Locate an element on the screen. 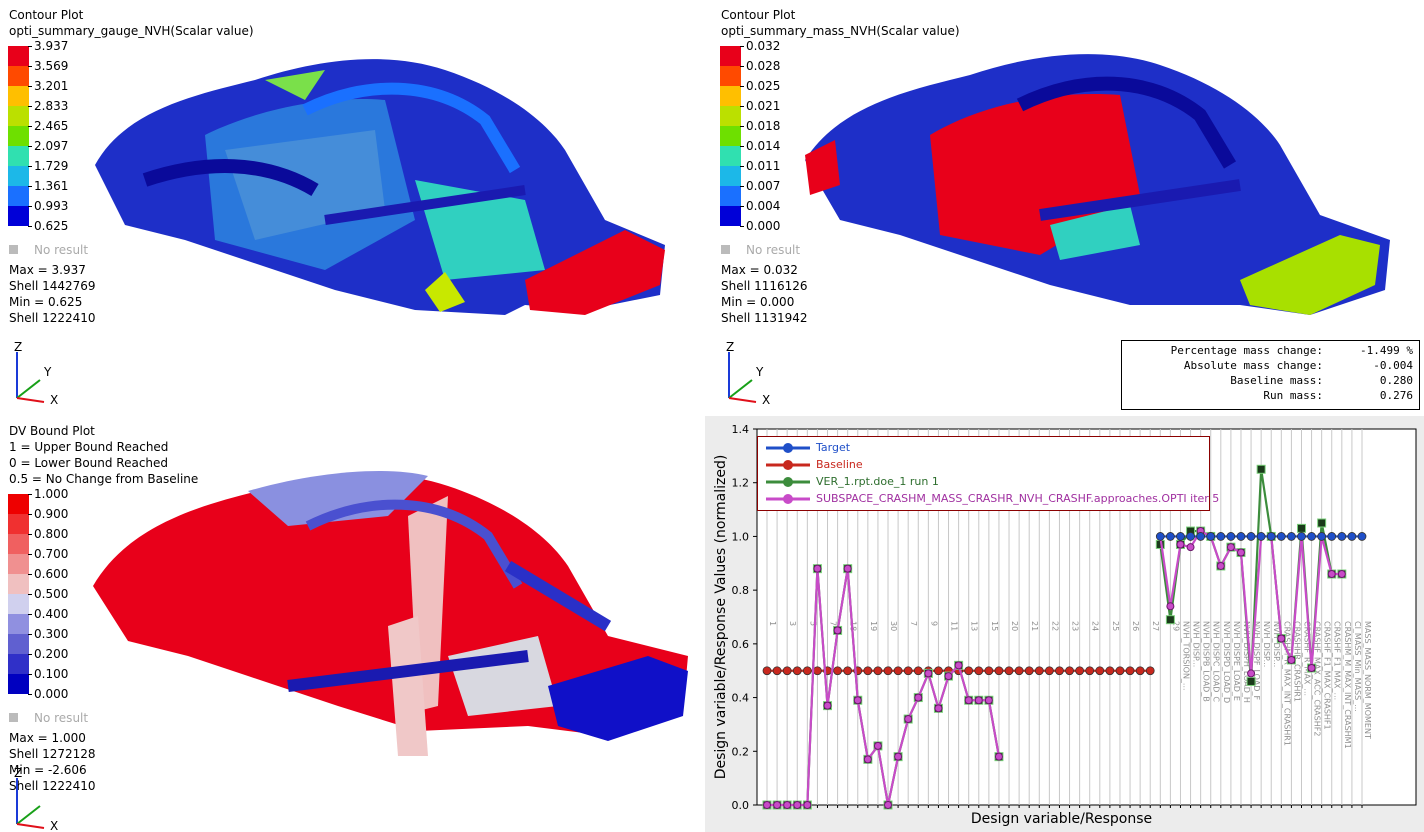  max-label: Max = 3.937 is located at coordinates (47, 270).